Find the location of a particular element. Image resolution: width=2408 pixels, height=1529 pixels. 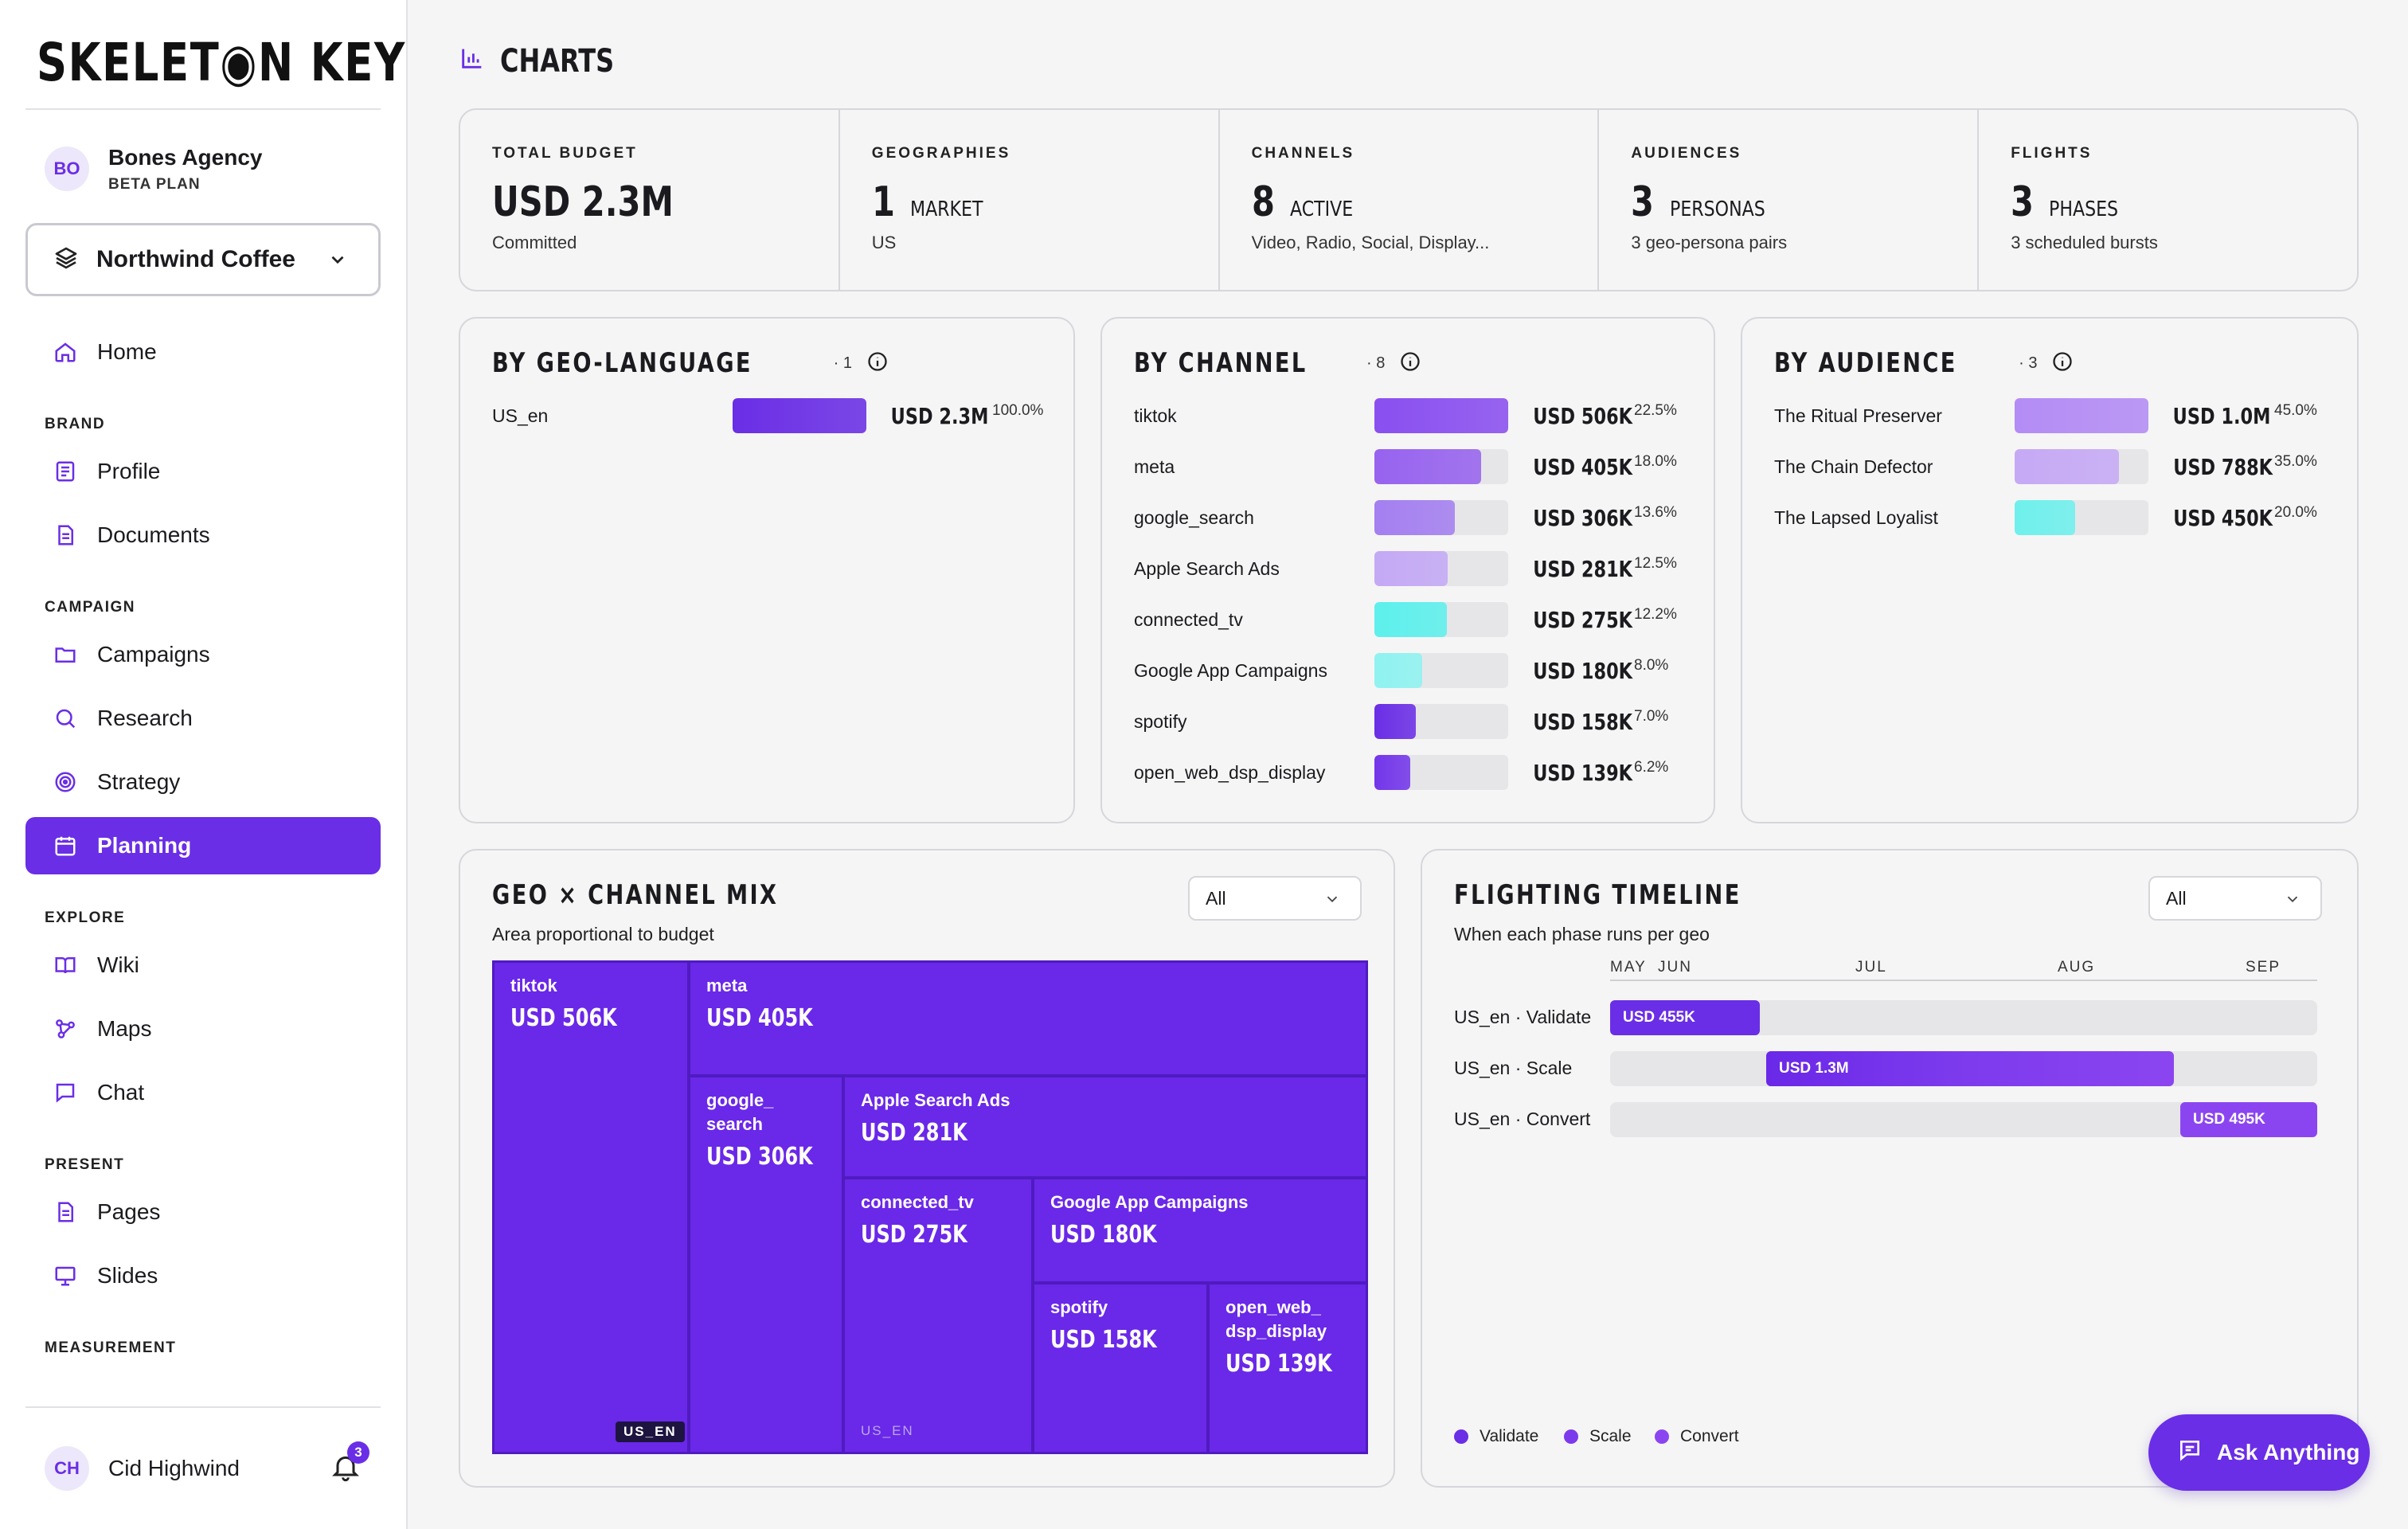

chevron-down-icon is located at coordinates (2292, 901).